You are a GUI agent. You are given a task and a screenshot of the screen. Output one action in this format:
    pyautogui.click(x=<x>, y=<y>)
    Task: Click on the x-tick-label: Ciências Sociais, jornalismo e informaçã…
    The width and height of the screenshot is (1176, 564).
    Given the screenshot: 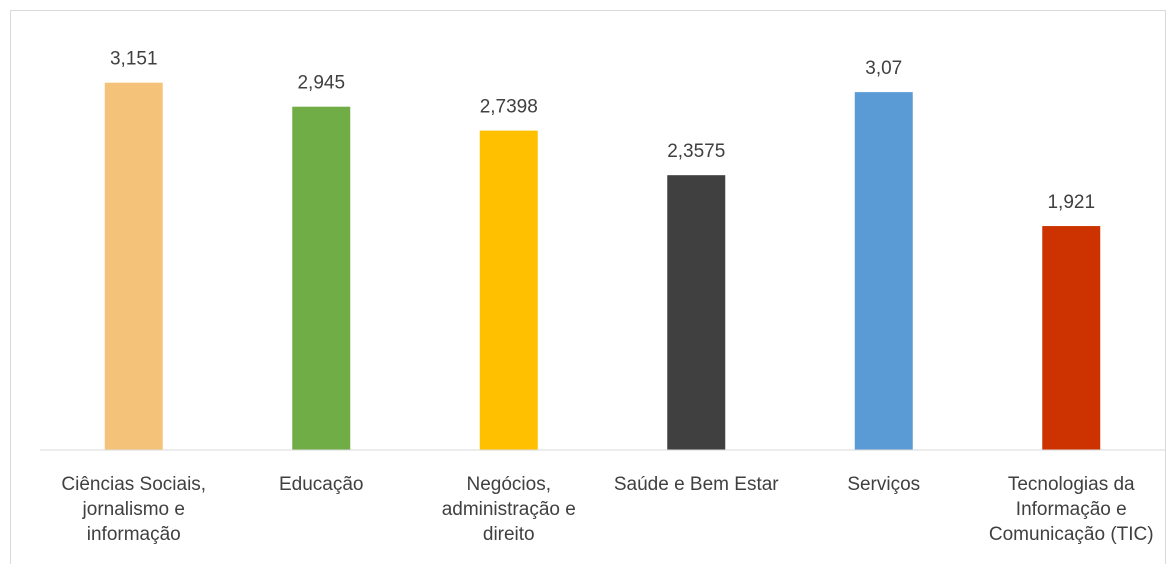 What is the action you would take?
    pyautogui.click(x=134, y=509)
    